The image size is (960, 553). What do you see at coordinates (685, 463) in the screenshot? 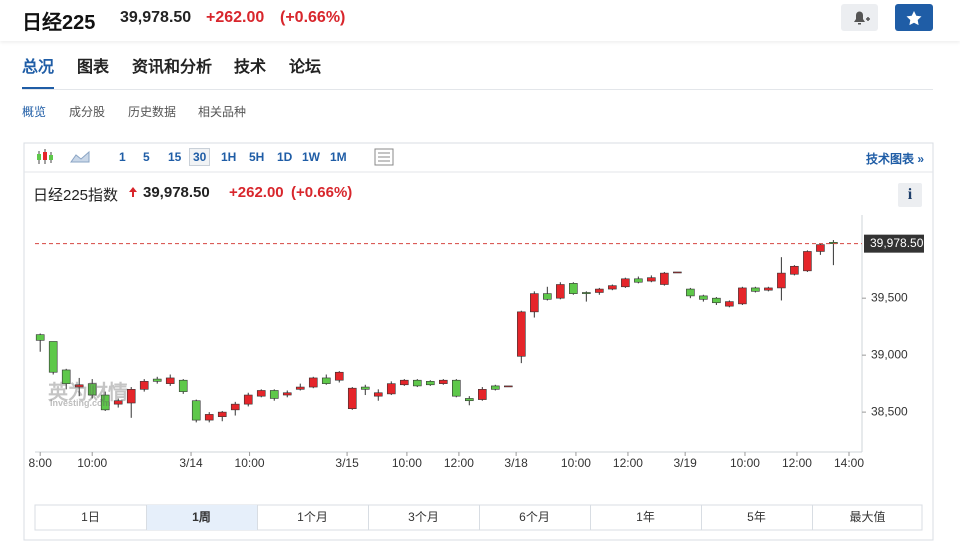
I see `x-tick-label: 3/19` at bounding box center [685, 463].